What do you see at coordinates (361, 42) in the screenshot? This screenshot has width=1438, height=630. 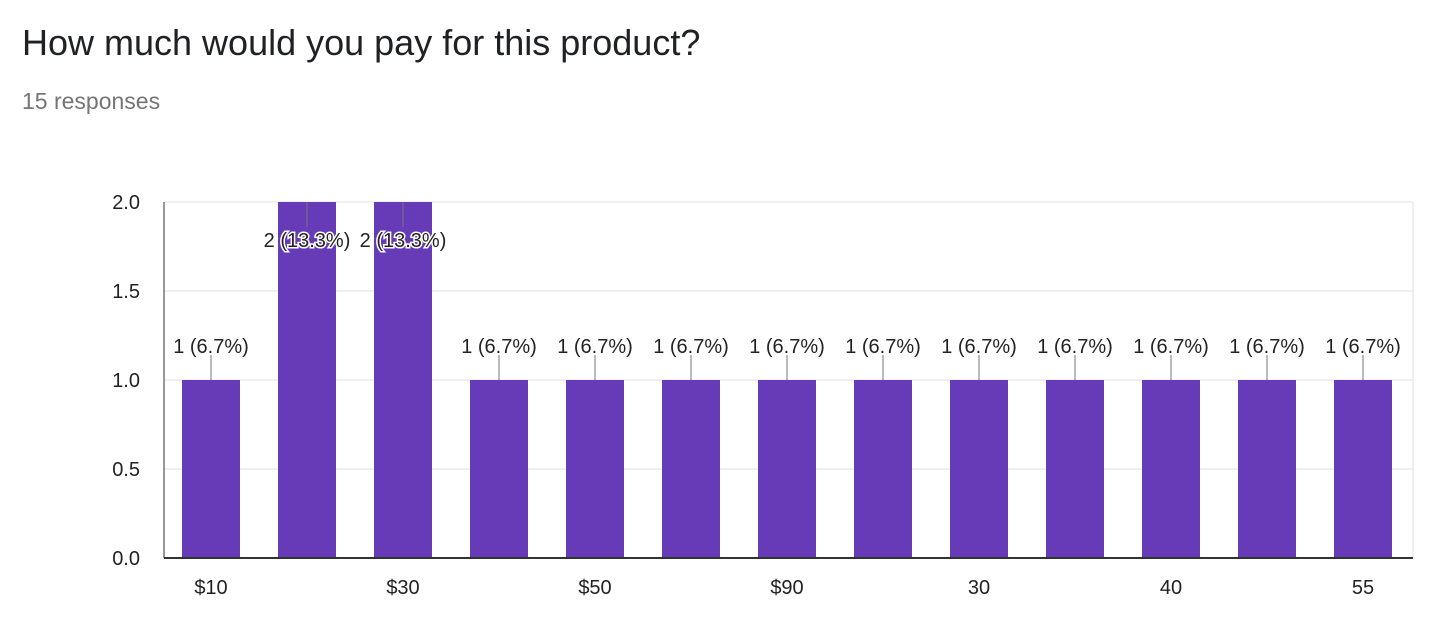 I see `chart-title: How much would you pay for this product?` at bounding box center [361, 42].